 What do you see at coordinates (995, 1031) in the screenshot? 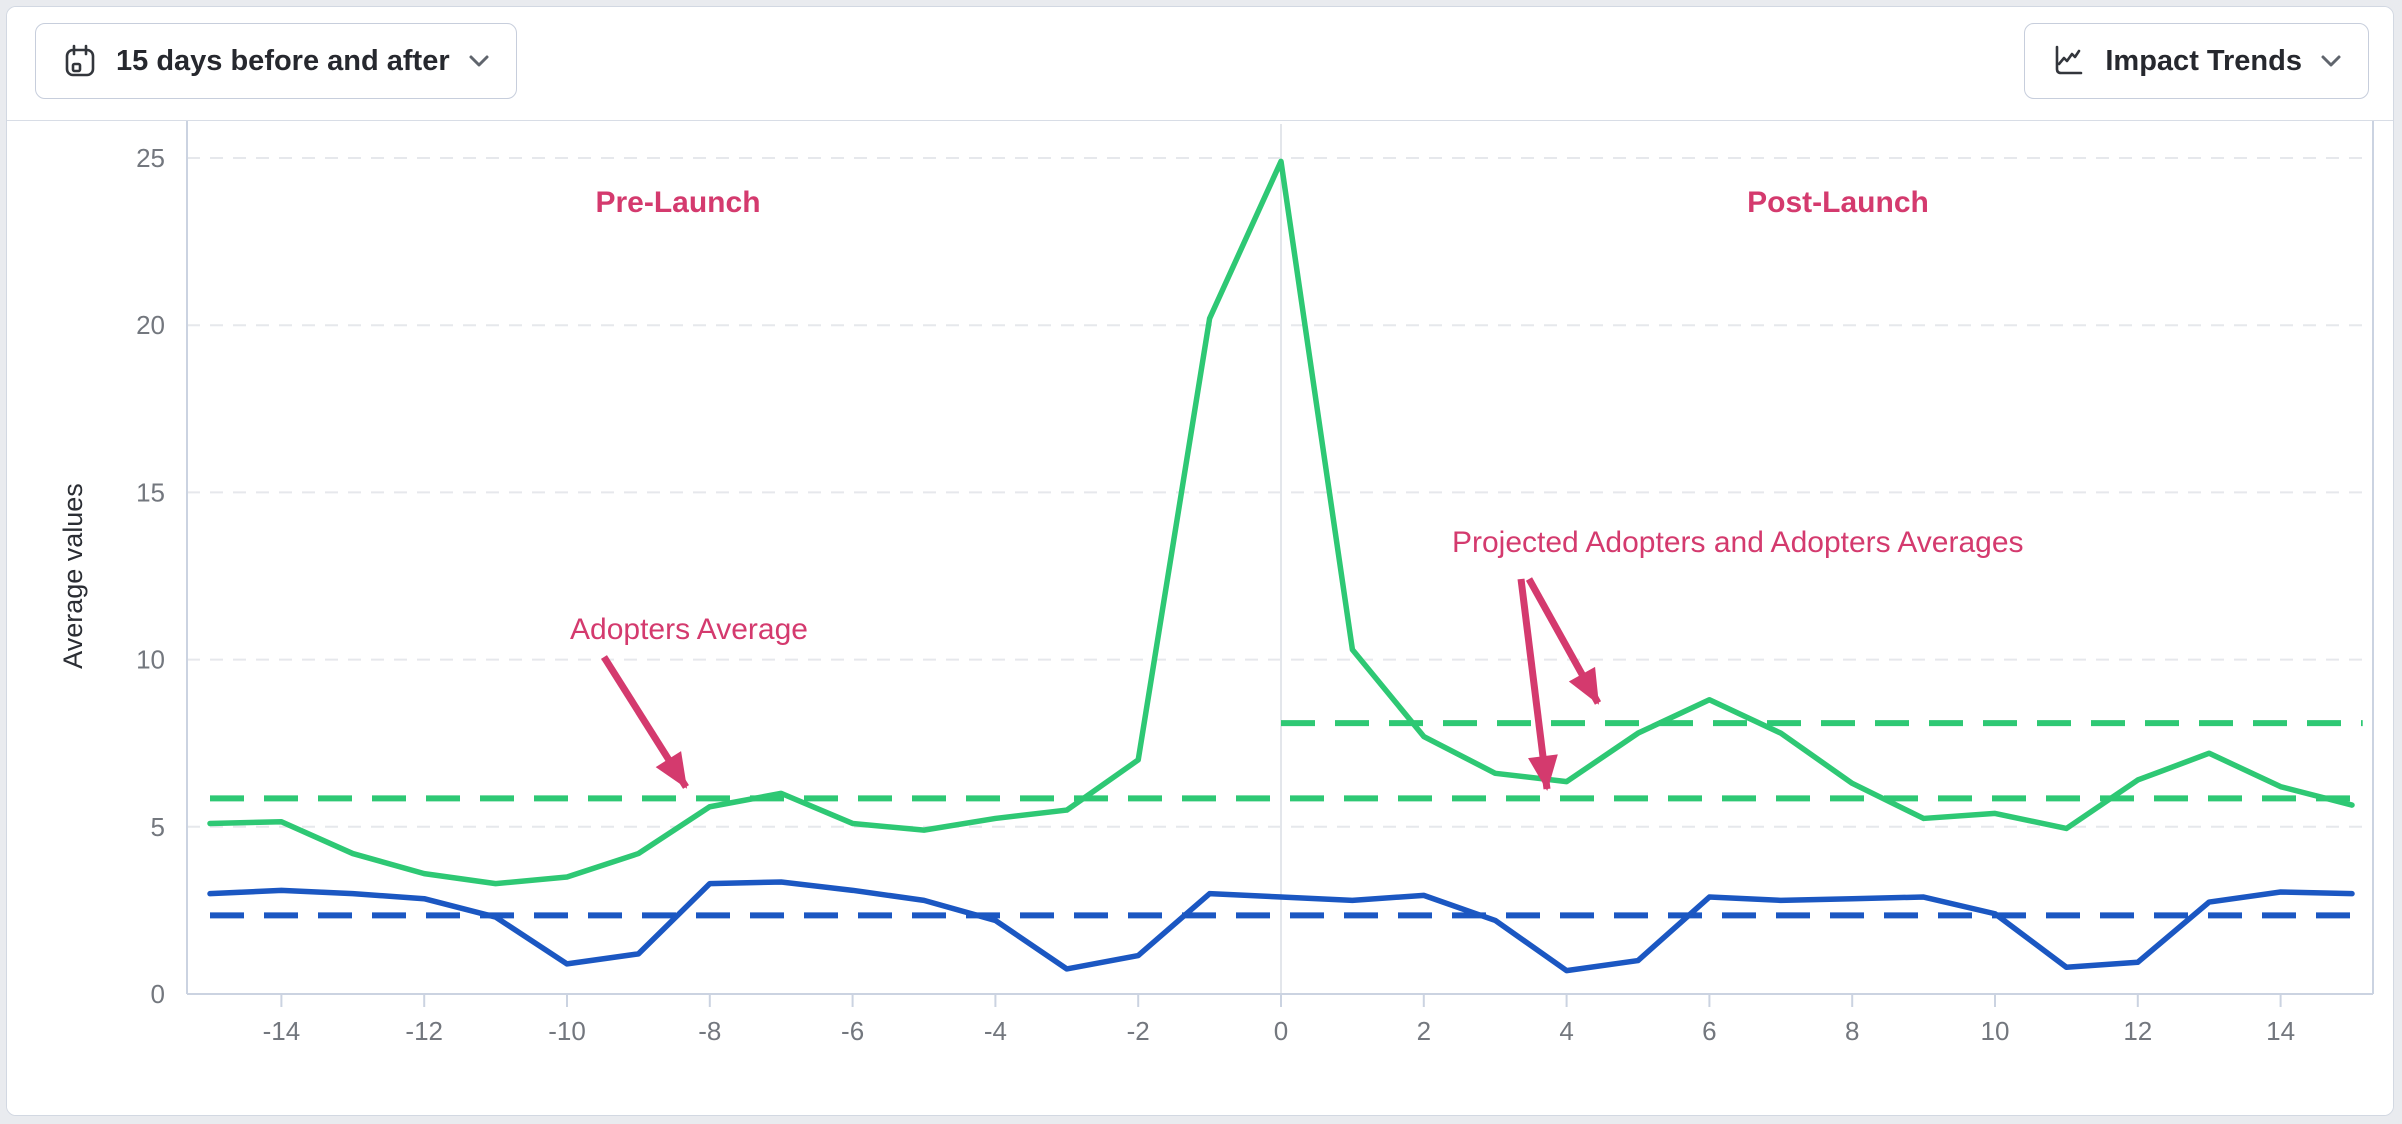
I see `x-tick-label: -4` at bounding box center [995, 1031].